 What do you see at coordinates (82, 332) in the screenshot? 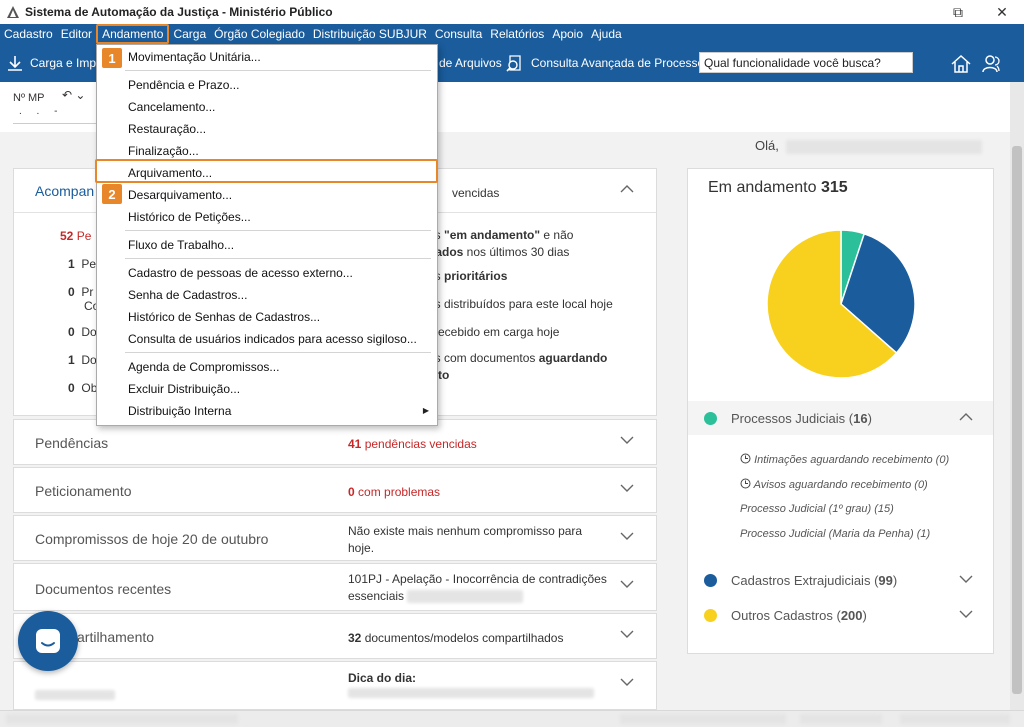
I see `acompanhamento-row: 0 Do` at bounding box center [82, 332].